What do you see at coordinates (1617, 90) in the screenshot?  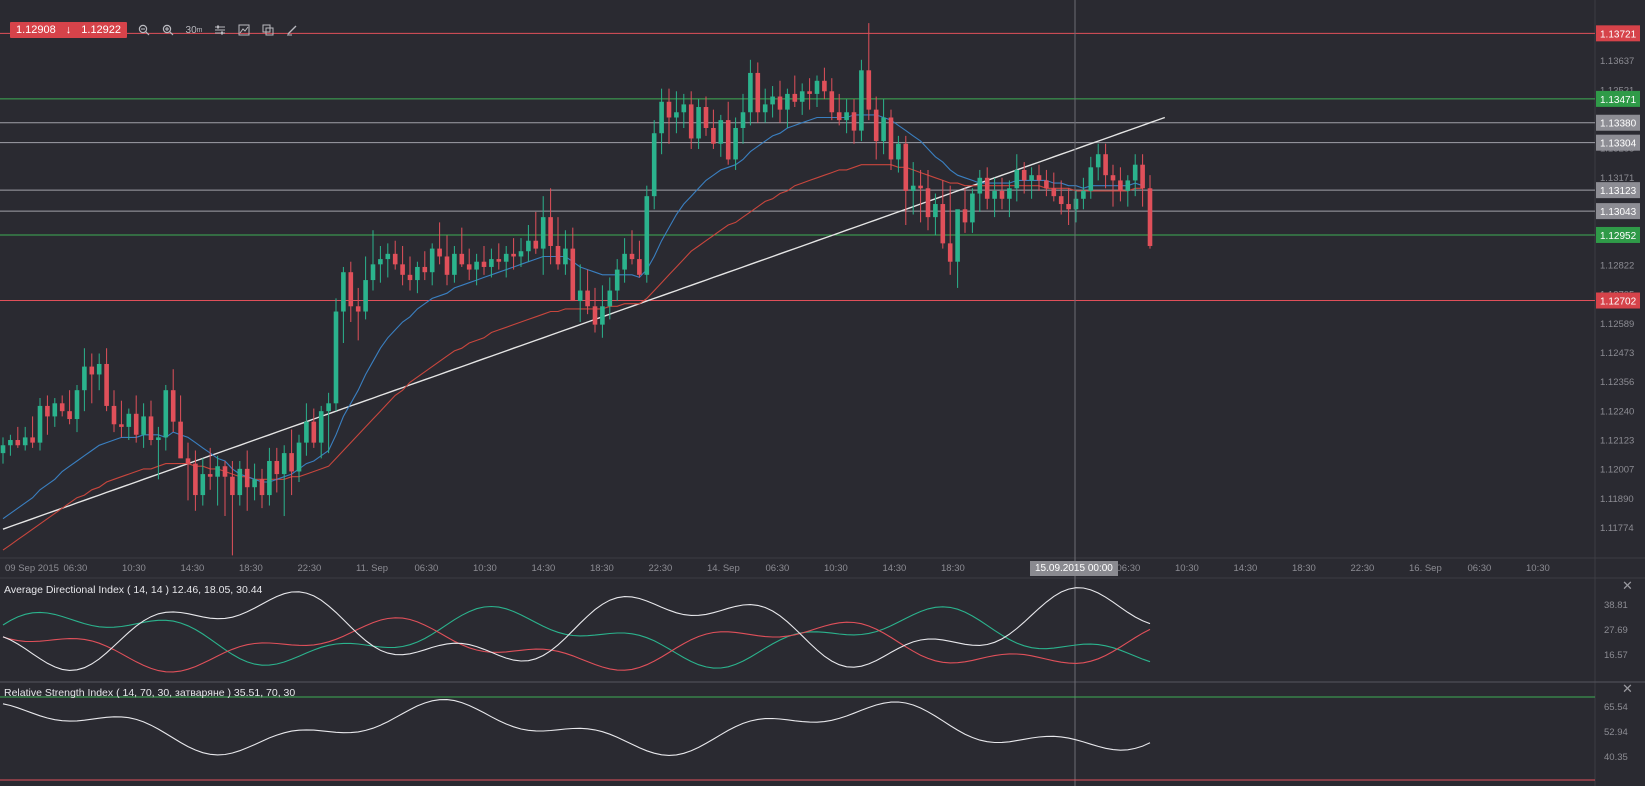 I see `price-tick-label: 1.13521` at bounding box center [1617, 90].